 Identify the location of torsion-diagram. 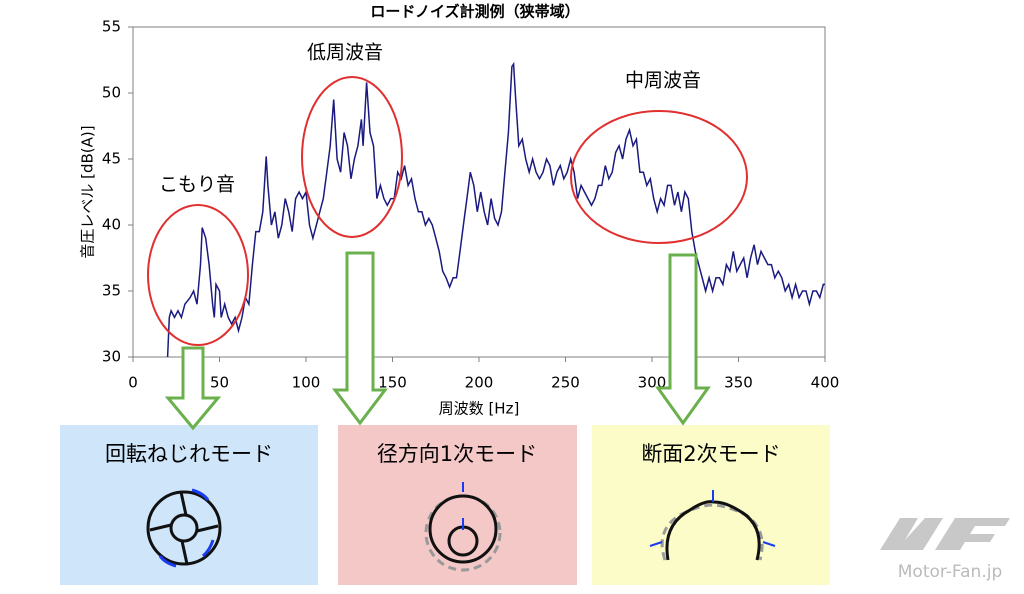
(184, 528).